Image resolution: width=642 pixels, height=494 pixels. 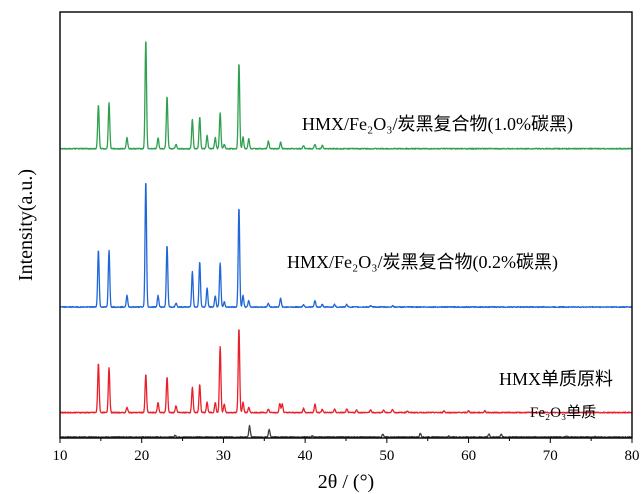 I want to click on series-label-2: HMX/Fe₂O₃/炭黑复合物(0.2%碳黑), so click(x=422, y=262).